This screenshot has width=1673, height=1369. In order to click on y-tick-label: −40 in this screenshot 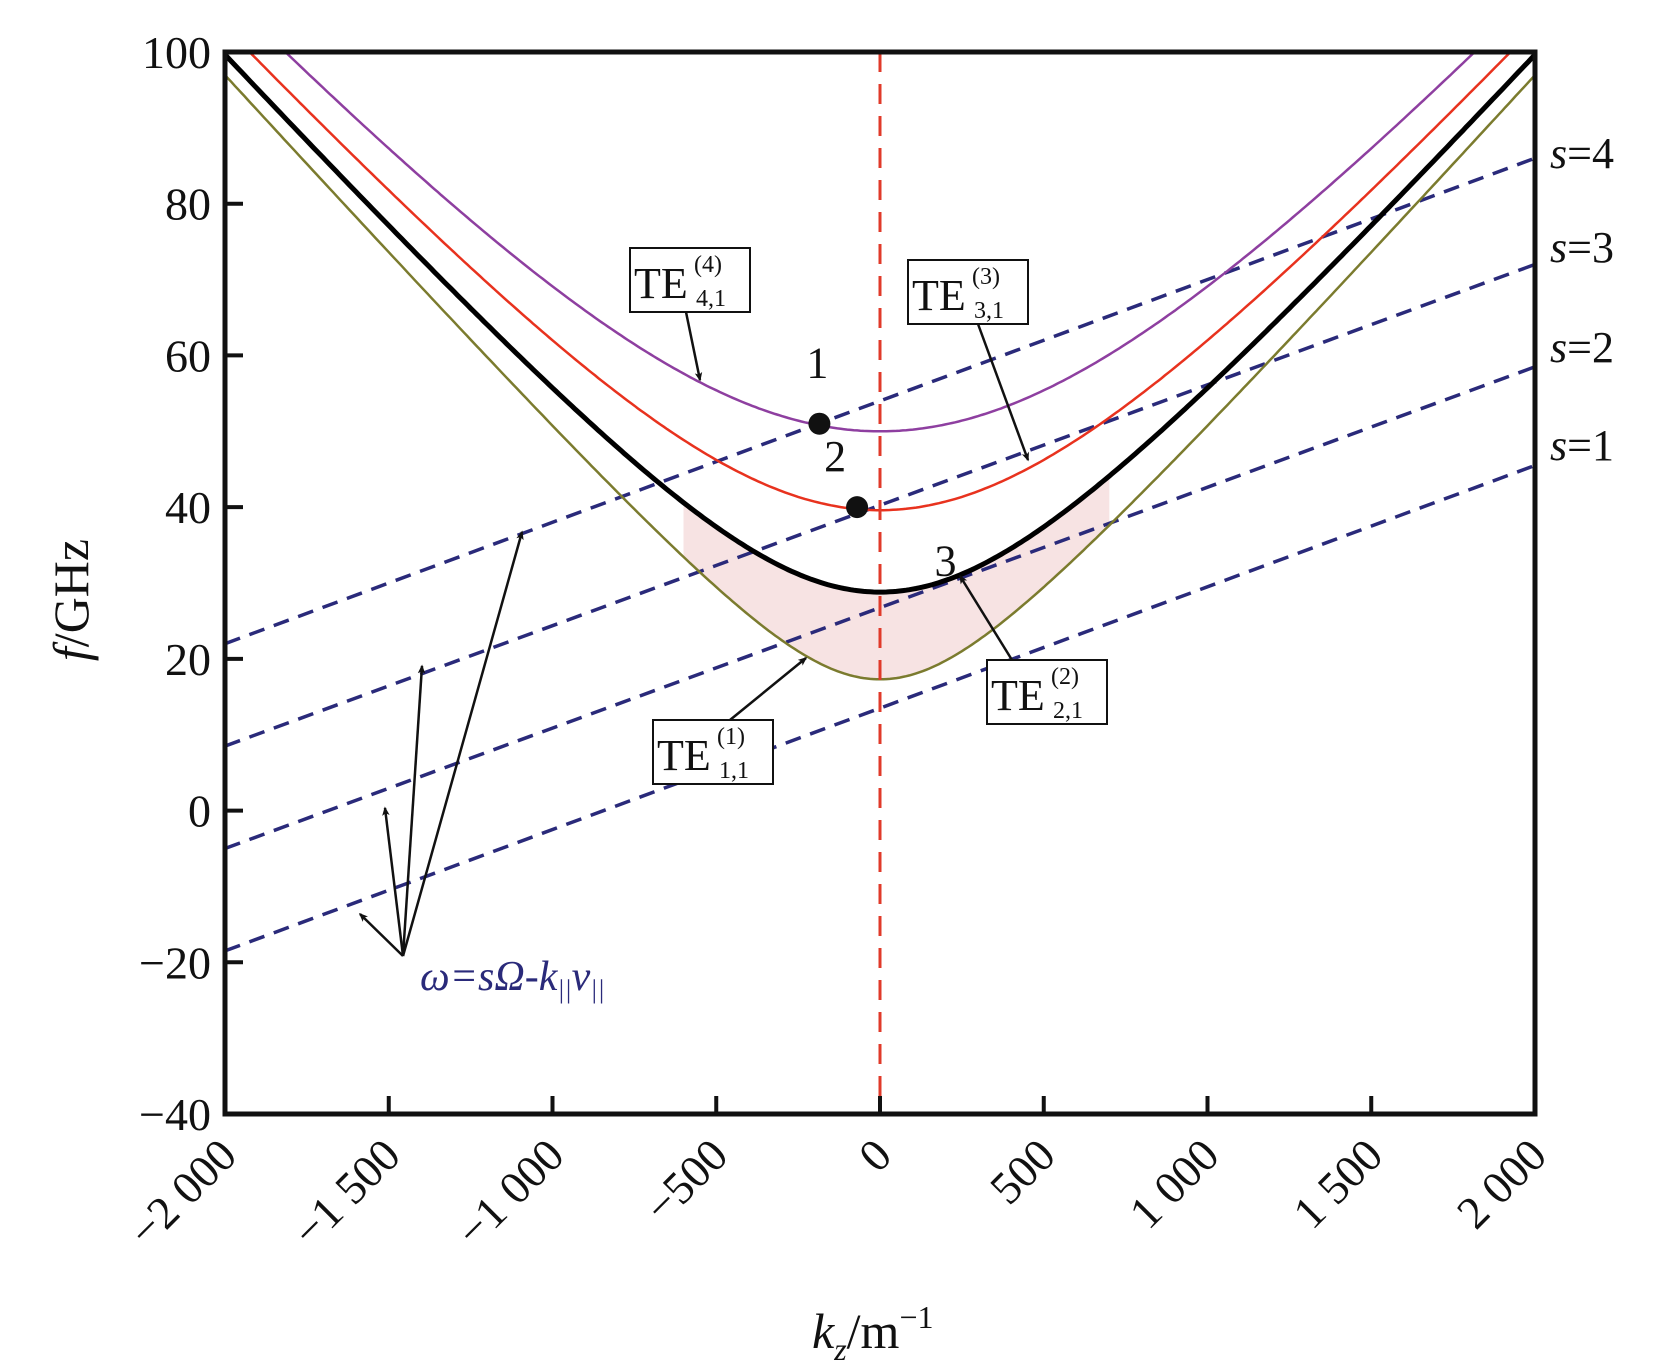, I will do `click(175, 1114)`.